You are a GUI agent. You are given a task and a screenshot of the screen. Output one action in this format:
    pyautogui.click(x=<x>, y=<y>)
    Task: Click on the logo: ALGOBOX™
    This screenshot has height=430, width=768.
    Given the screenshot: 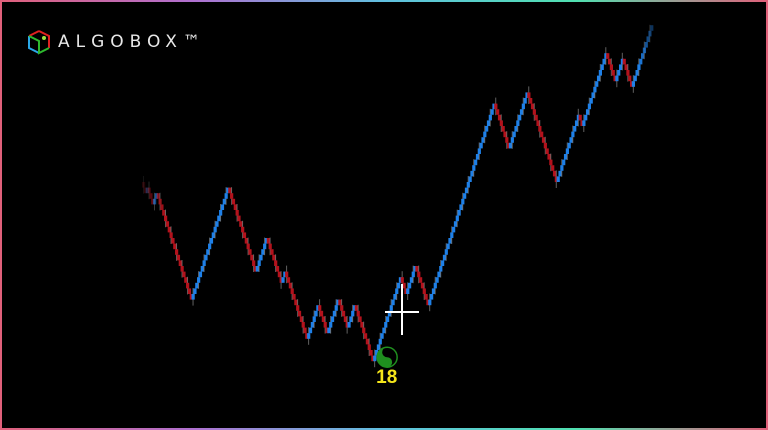 What is the action you would take?
    pyautogui.click(x=116, y=42)
    